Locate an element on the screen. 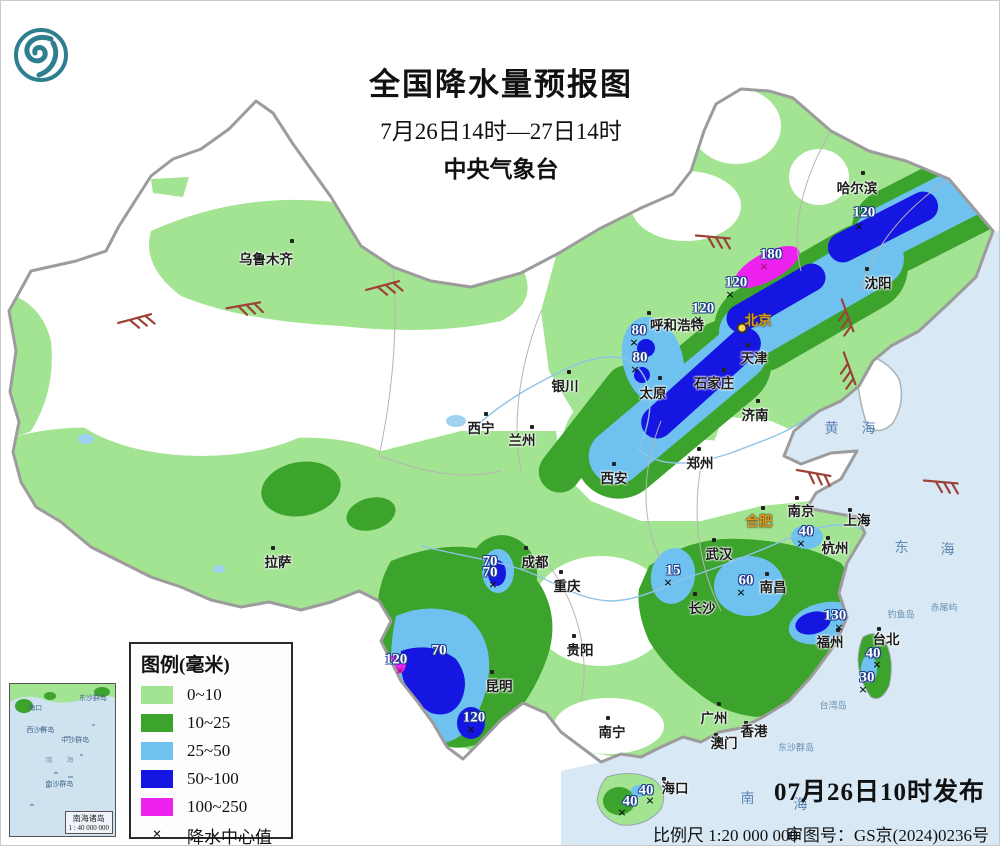 The image size is (1000, 846). city-label: 香港 is located at coordinates (754, 731).